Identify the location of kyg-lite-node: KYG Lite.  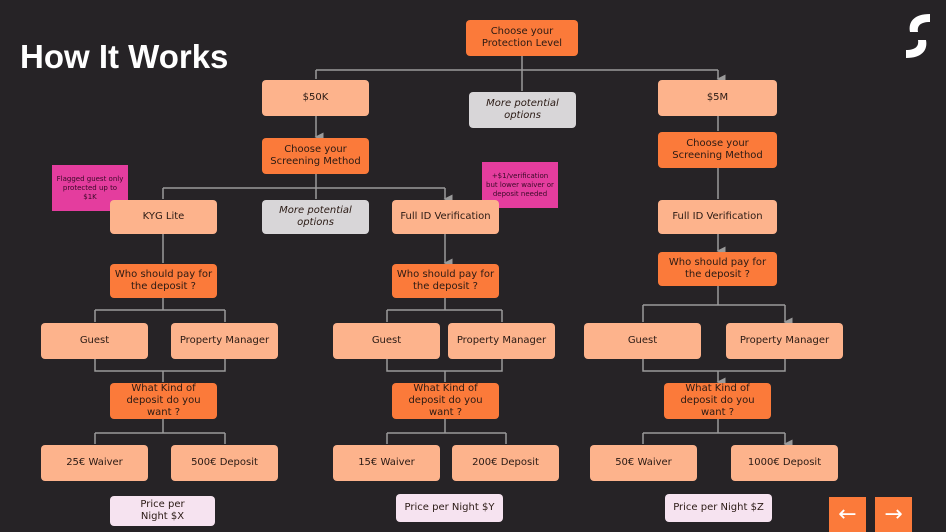
(163, 217).